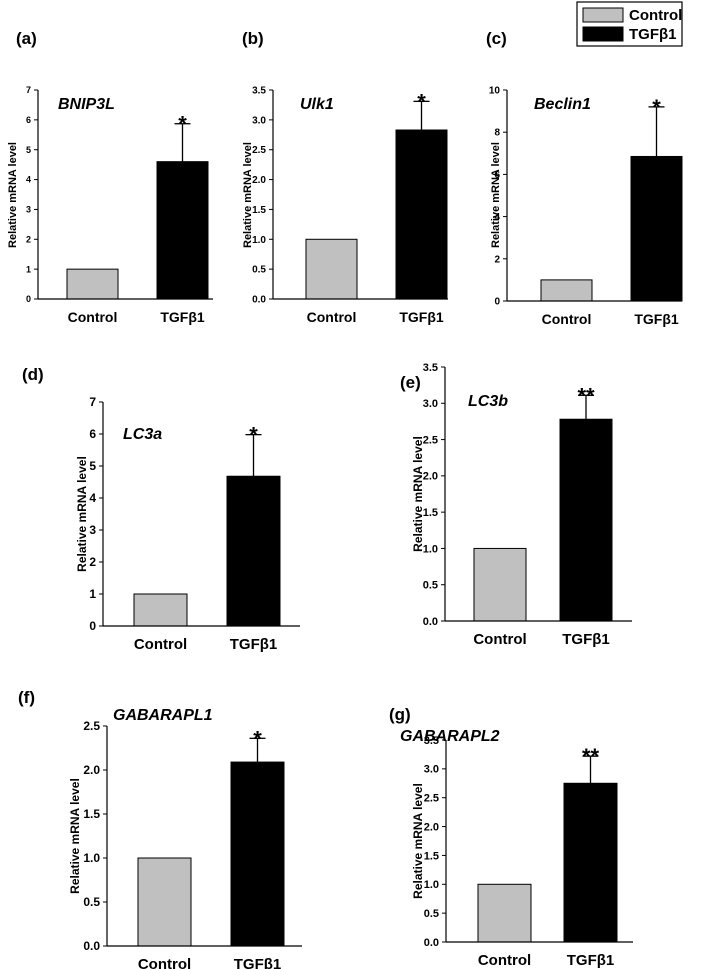 The height and width of the screenshot is (969, 709). I want to click on legend-swatch-control, so click(603, 15).